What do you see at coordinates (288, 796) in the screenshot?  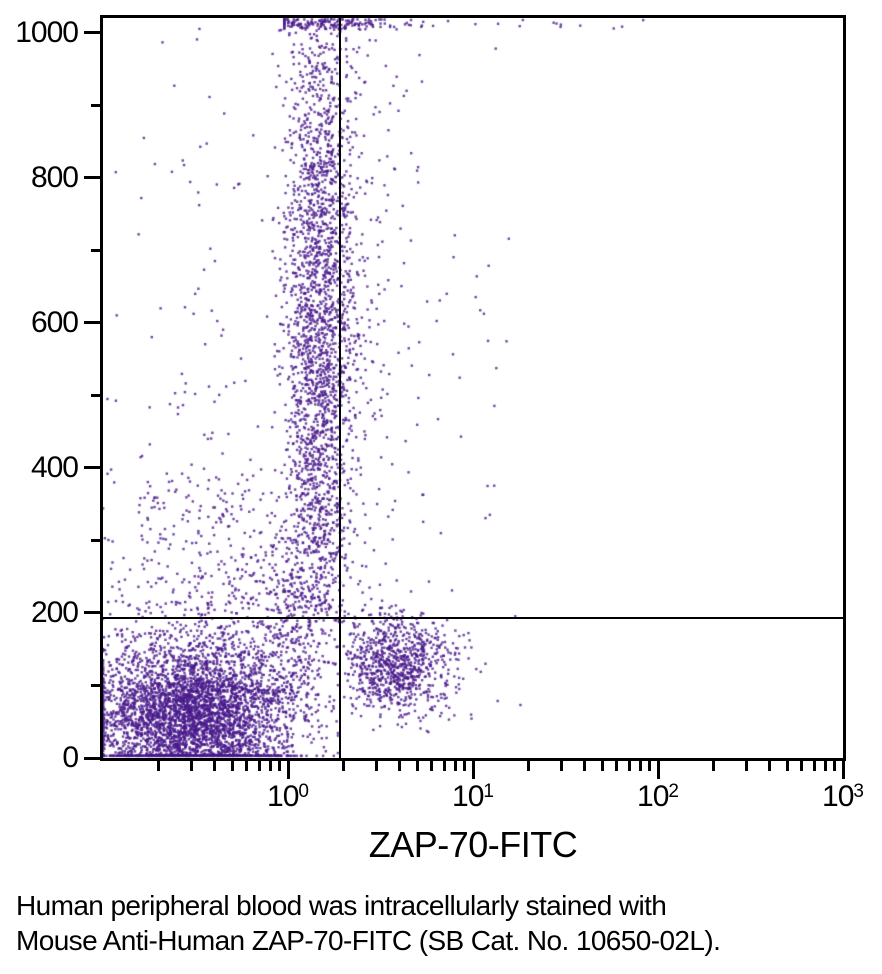 I see `x-tick-label: 100` at bounding box center [288, 796].